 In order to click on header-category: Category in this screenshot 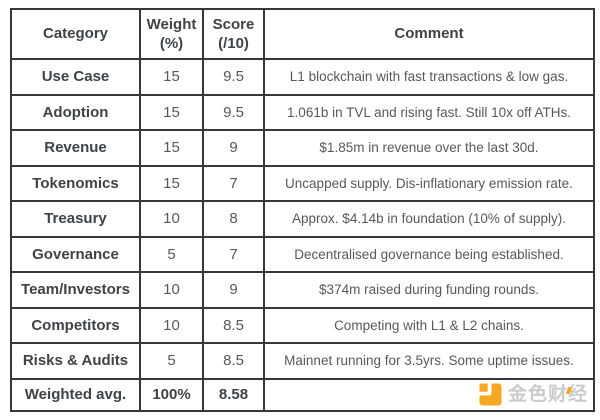, I will do `click(75, 34)`.